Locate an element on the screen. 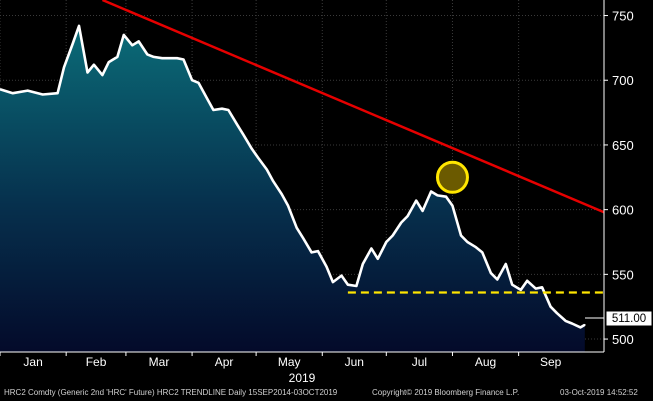 The image size is (653, 401). x-tick-label: Feb is located at coordinates (96, 362).